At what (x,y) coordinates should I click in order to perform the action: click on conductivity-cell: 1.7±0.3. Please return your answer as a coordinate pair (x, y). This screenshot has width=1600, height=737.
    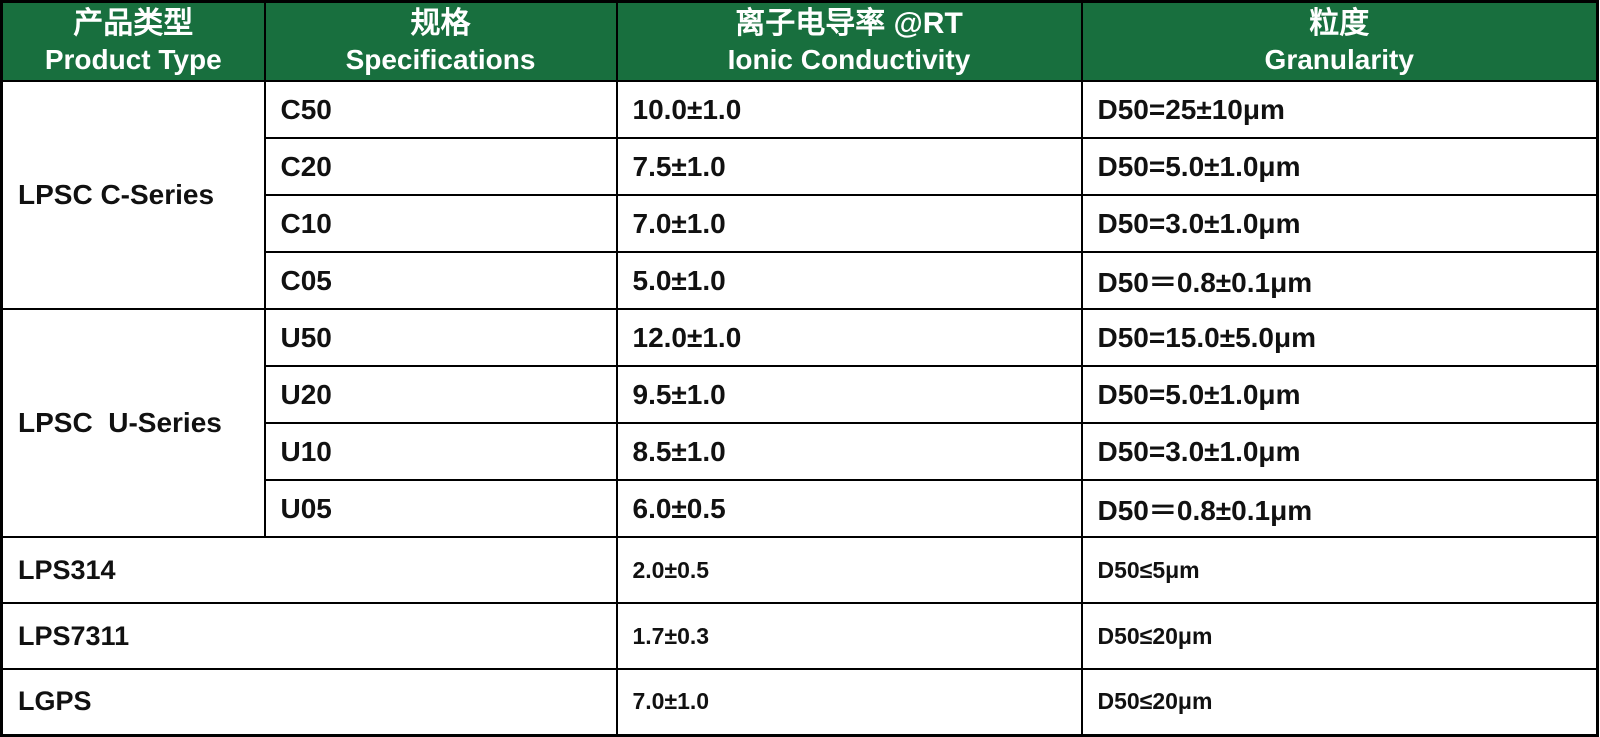
    Looking at the image, I should click on (849, 636).